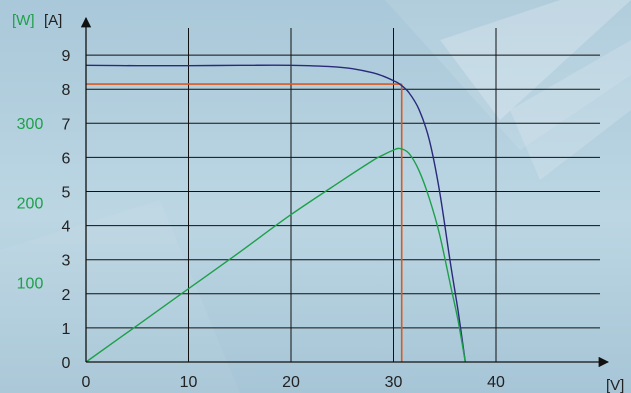  Describe the element at coordinates (615, 385) in the screenshot. I see `x-unit-label: [V]` at that location.